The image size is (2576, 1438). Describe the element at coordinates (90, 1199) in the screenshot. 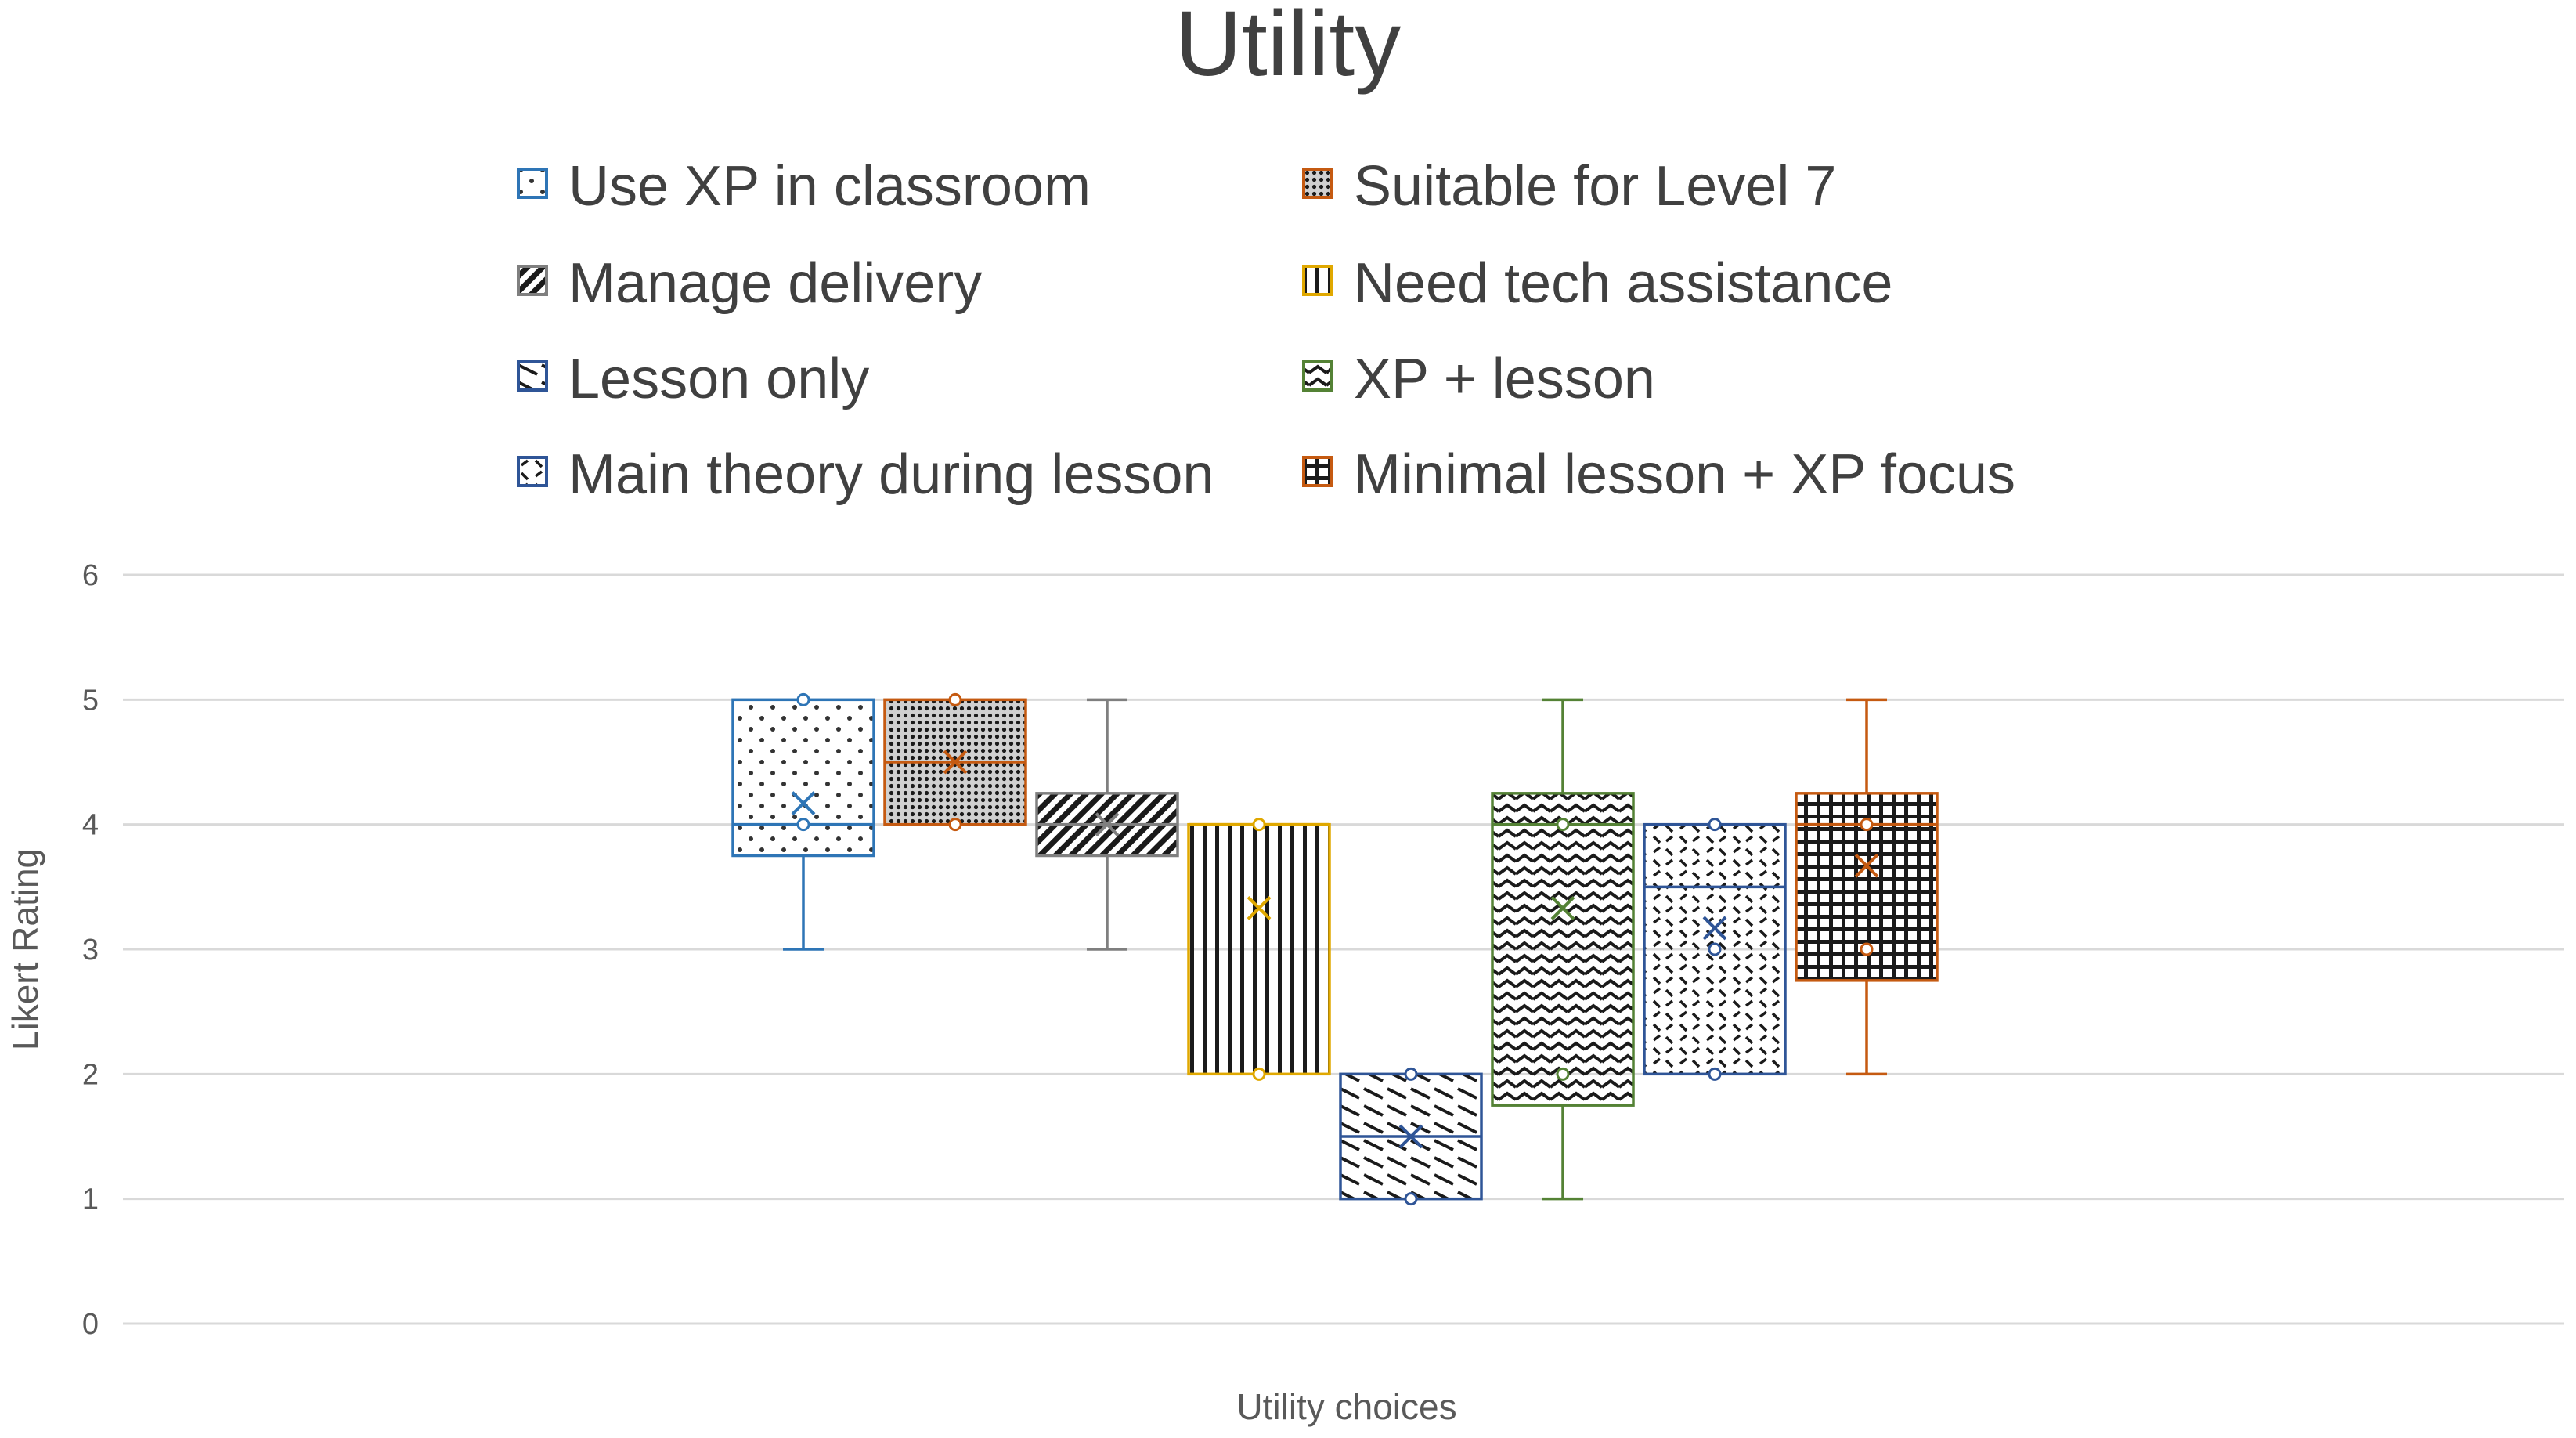

I see `y-tick-label-1: 1` at that location.